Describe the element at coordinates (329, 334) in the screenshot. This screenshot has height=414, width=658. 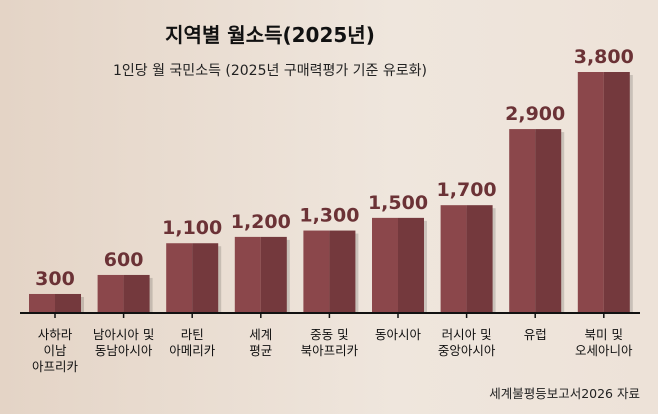
I see `category-label-line: 중동 및` at that location.